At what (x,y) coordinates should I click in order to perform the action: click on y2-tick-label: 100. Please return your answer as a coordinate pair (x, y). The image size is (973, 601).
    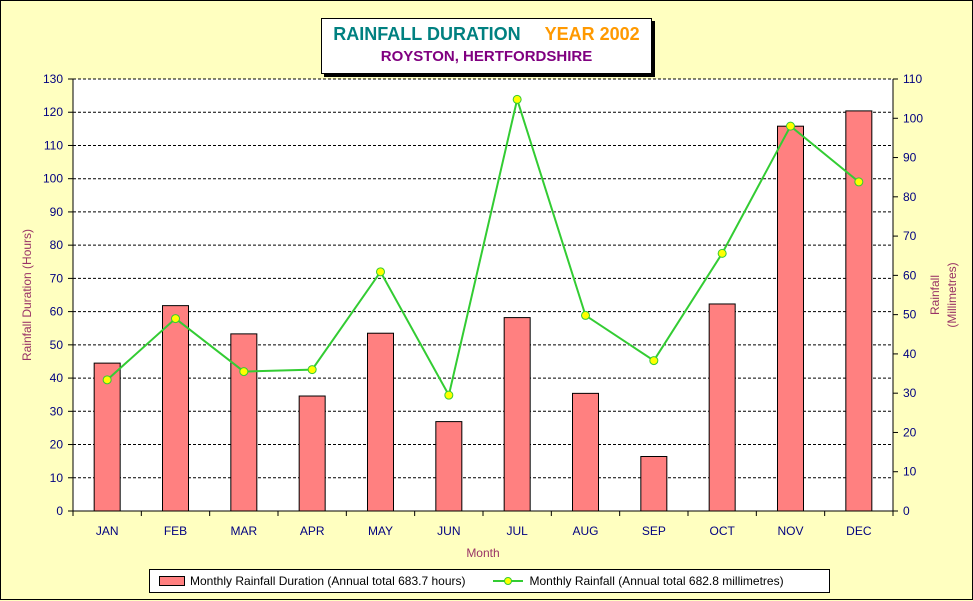
    Looking at the image, I should click on (913, 118).